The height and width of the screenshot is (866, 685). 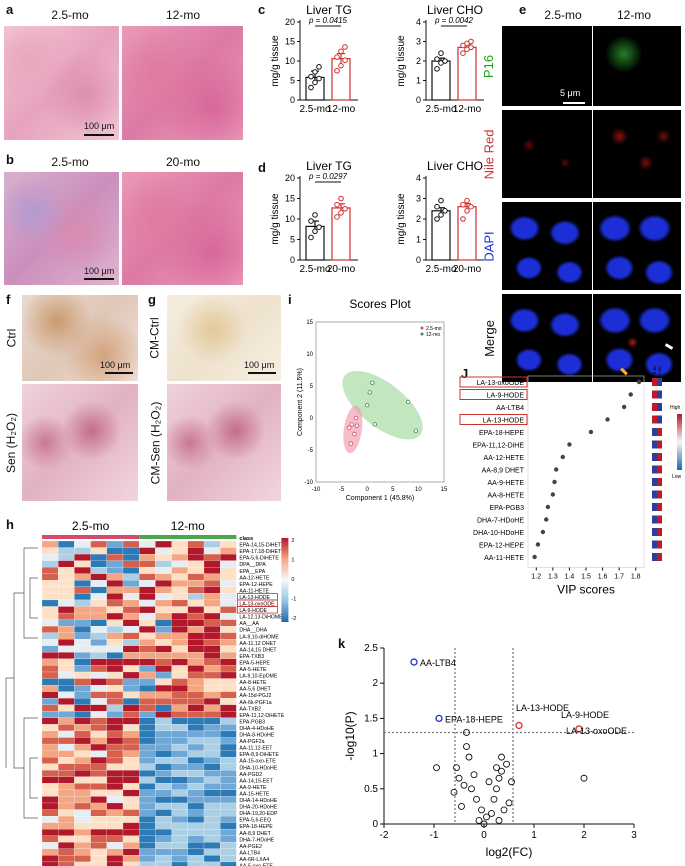 I want to click on confocal-p16-old, so click(x=637, y=66).